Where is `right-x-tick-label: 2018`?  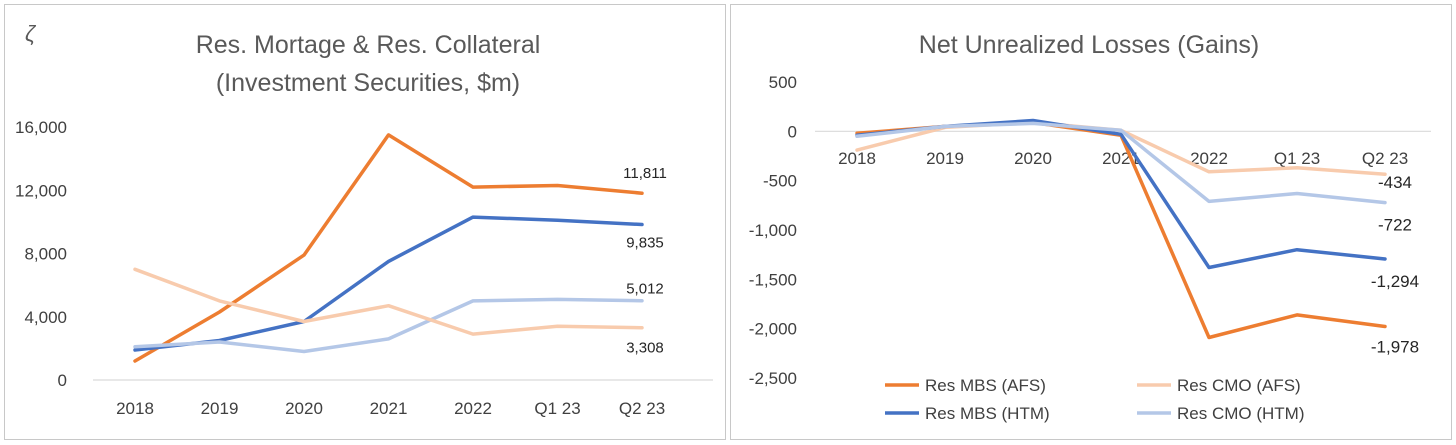
right-x-tick-label: 2018 is located at coordinates (857, 158).